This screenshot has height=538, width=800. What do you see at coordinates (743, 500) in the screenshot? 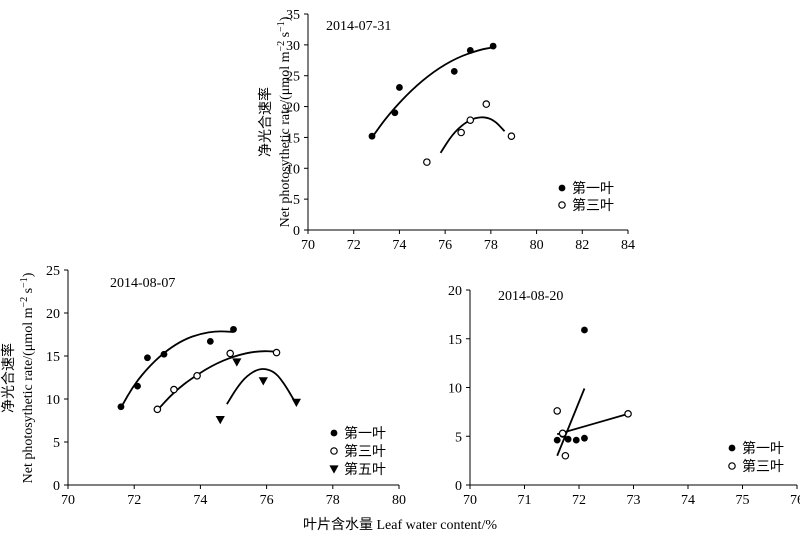
I see `x-tick-label: 75` at bounding box center [743, 500].